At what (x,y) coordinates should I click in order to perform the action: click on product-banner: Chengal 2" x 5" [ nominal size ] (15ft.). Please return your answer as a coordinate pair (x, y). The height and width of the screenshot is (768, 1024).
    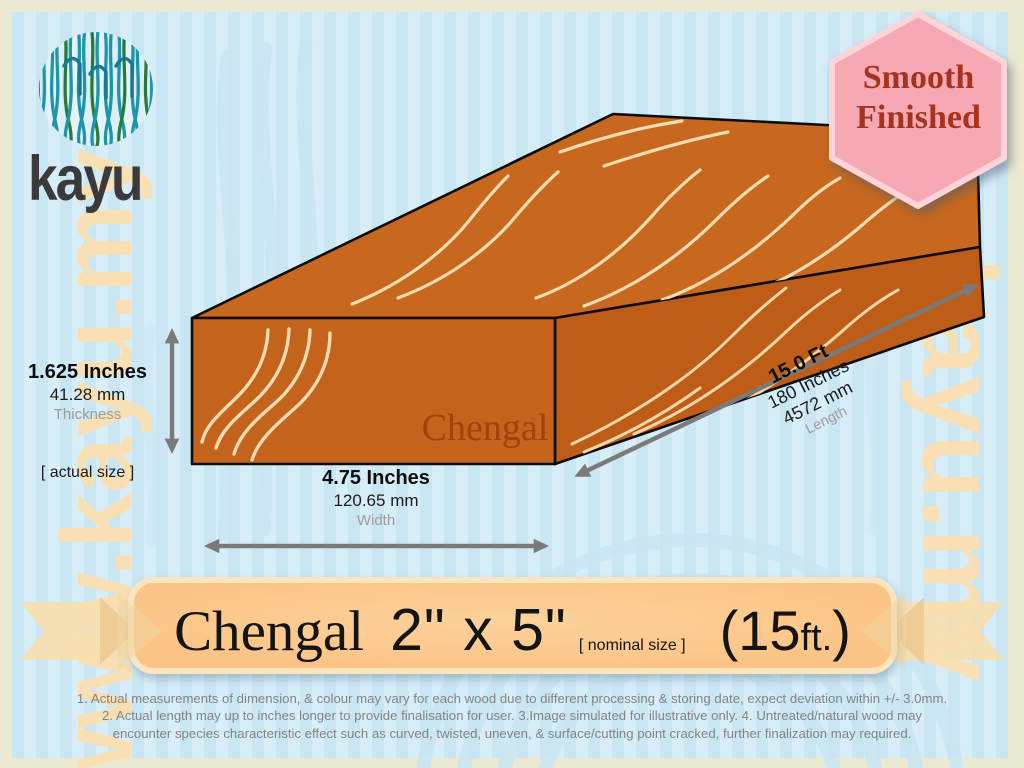
    Looking at the image, I should click on (512, 625).